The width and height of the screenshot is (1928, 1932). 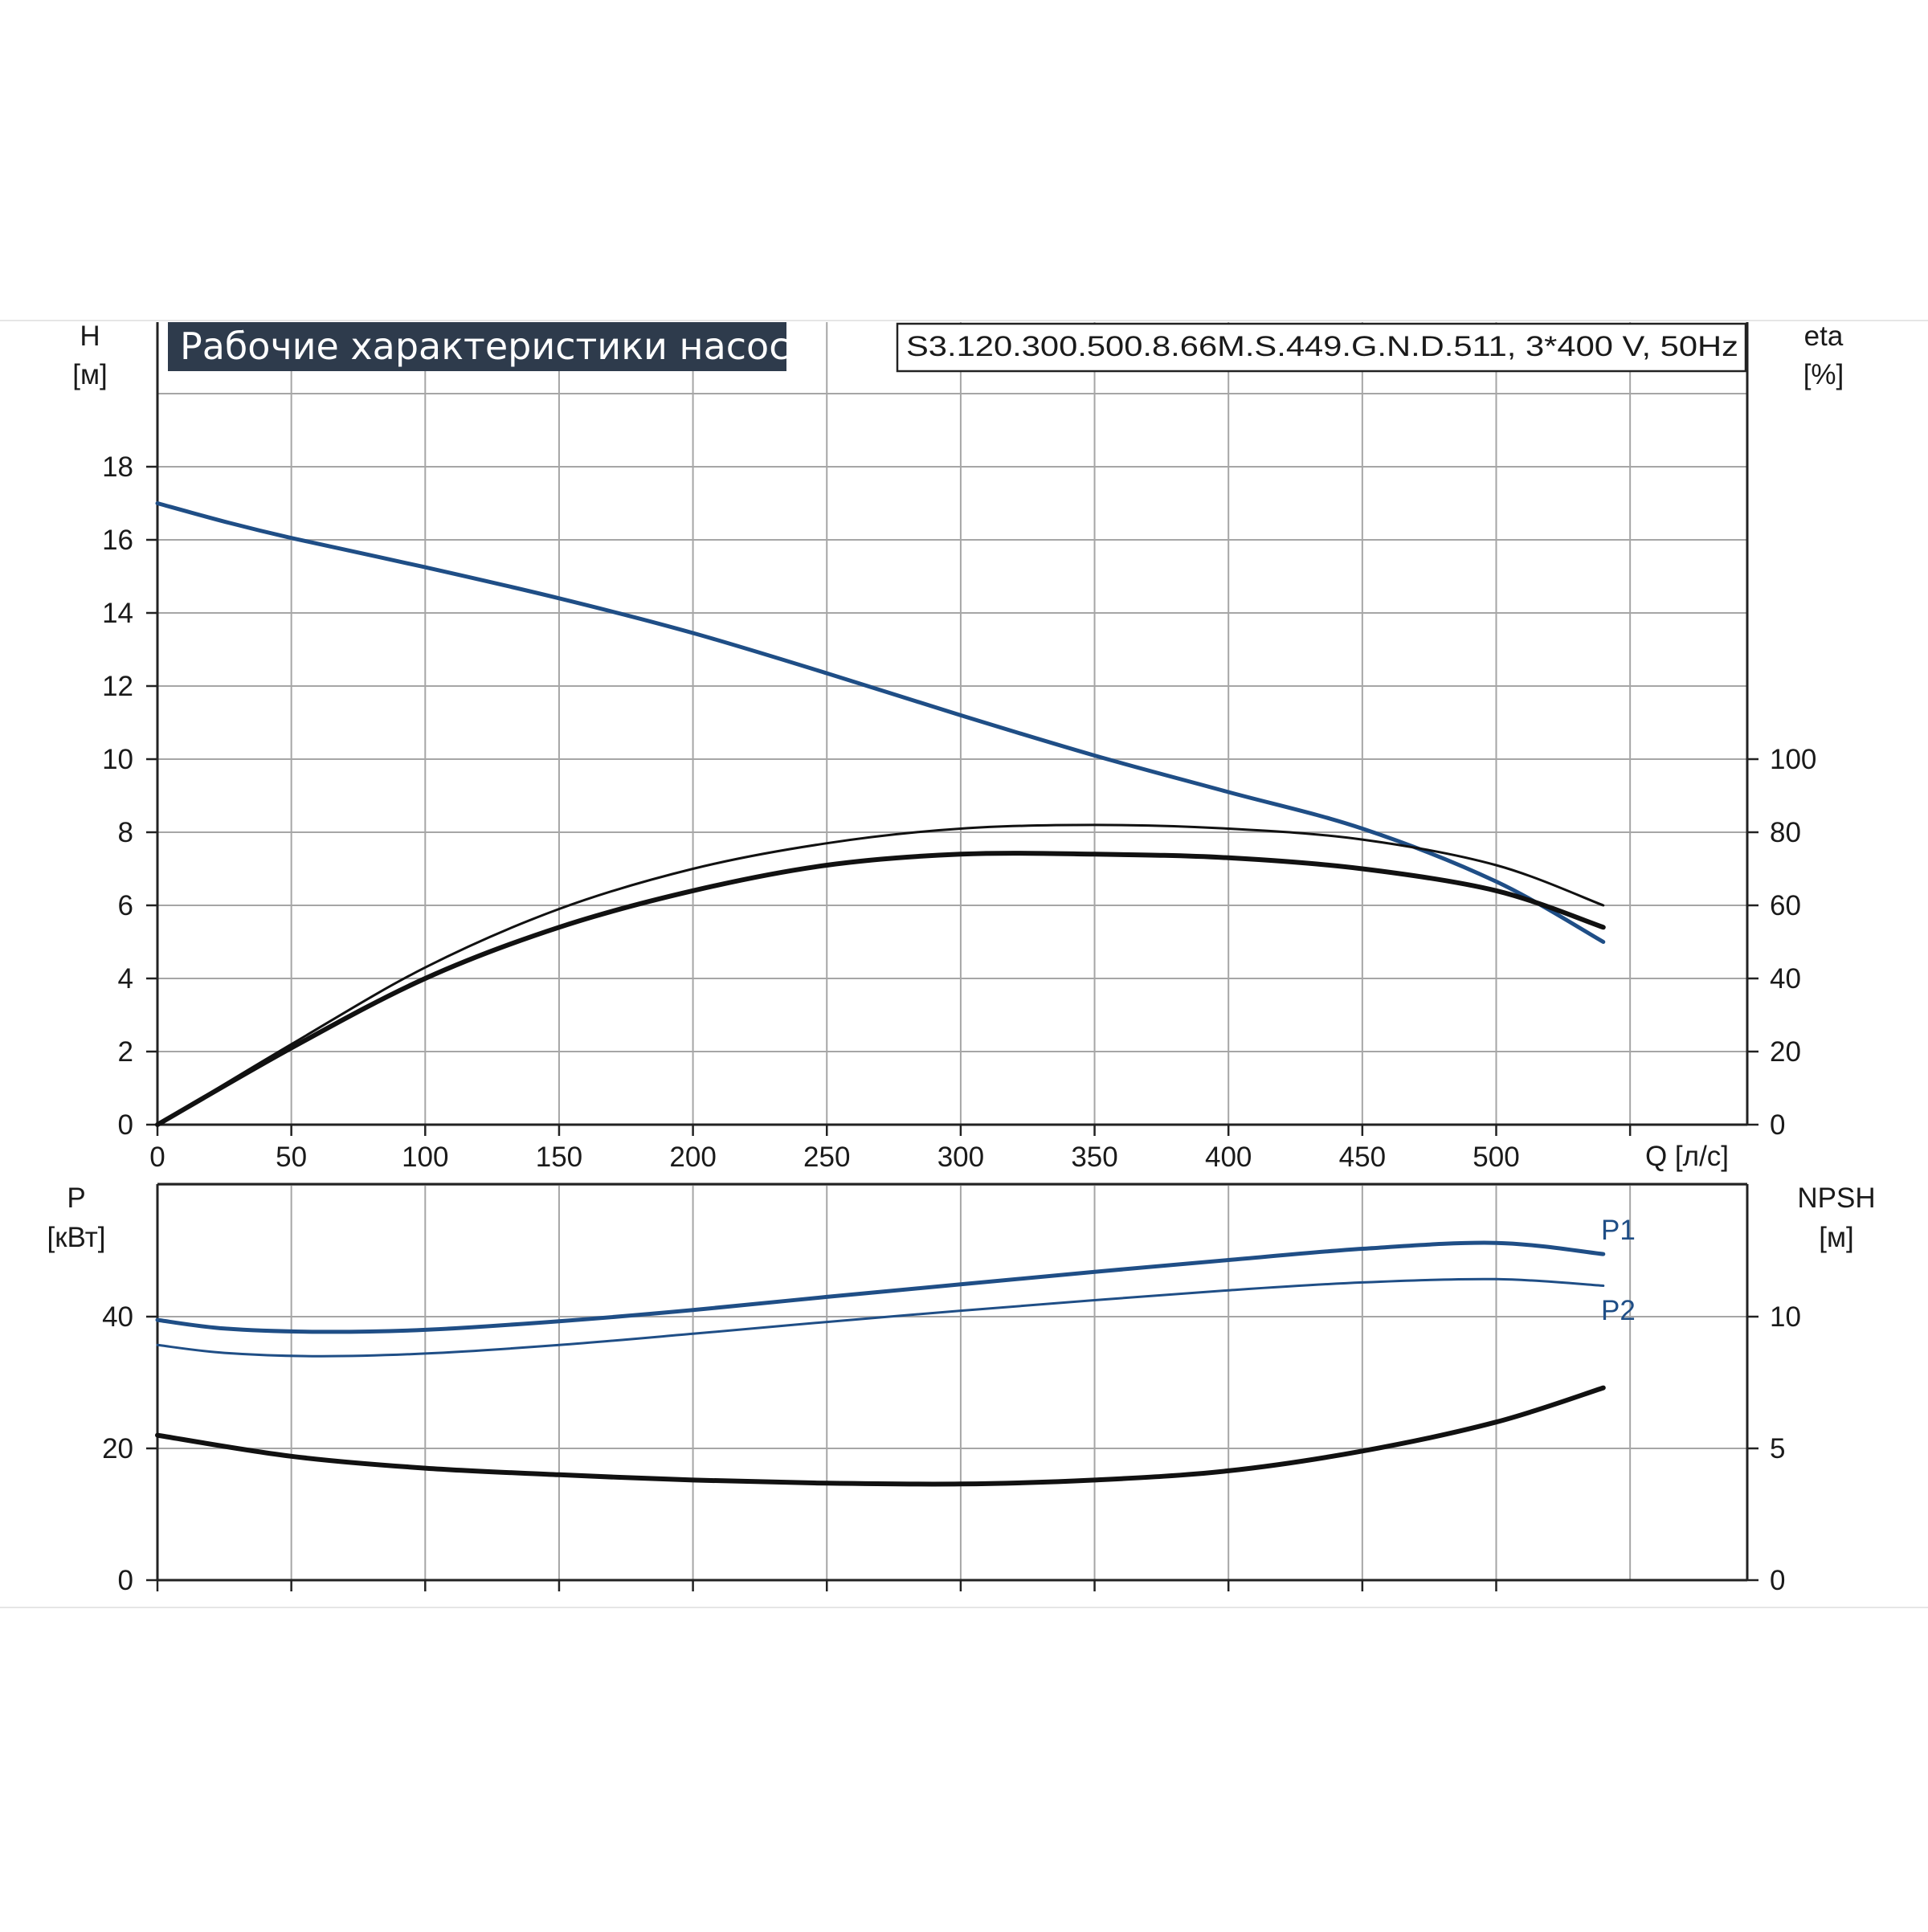 What do you see at coordinates (76, 1198) in the screenshot?
I see `y-left-label-bottom-1: P` at bounding box center [76, 1198].